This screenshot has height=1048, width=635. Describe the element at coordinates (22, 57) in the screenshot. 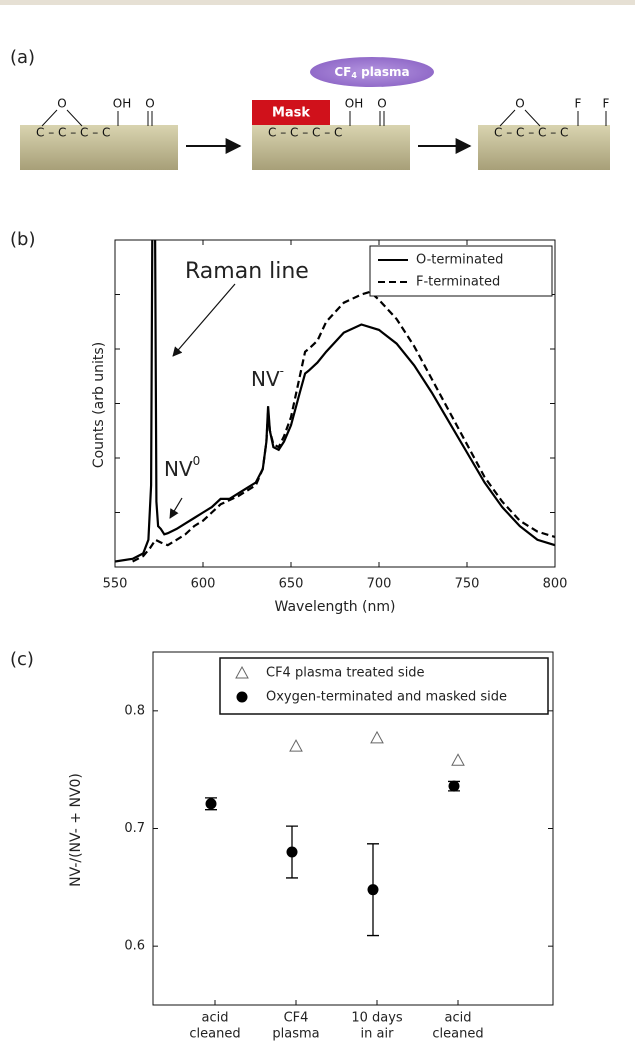

I see `panel-label: (a)` at that location.